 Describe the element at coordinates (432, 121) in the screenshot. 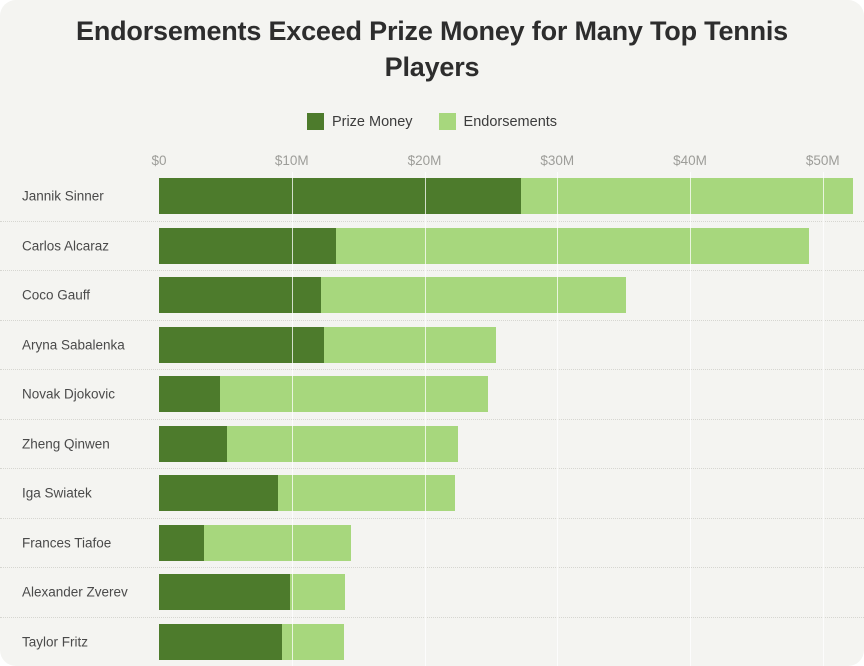

I see `legend: Prize Money Endorsements` at that location.